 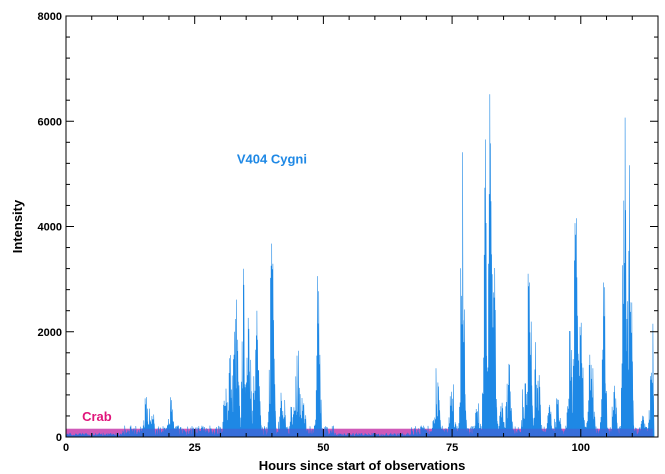 I want to click on crab-series-band, so click(x=359, y=432).